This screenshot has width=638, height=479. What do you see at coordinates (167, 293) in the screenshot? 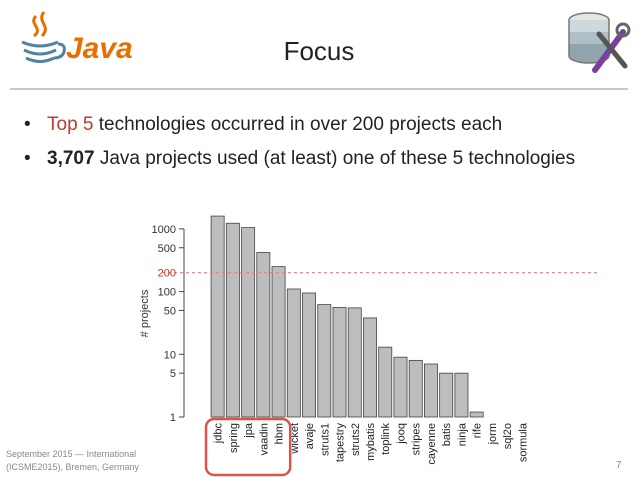
I see `y-tick-label: 100` at bounding box center [167, 293].